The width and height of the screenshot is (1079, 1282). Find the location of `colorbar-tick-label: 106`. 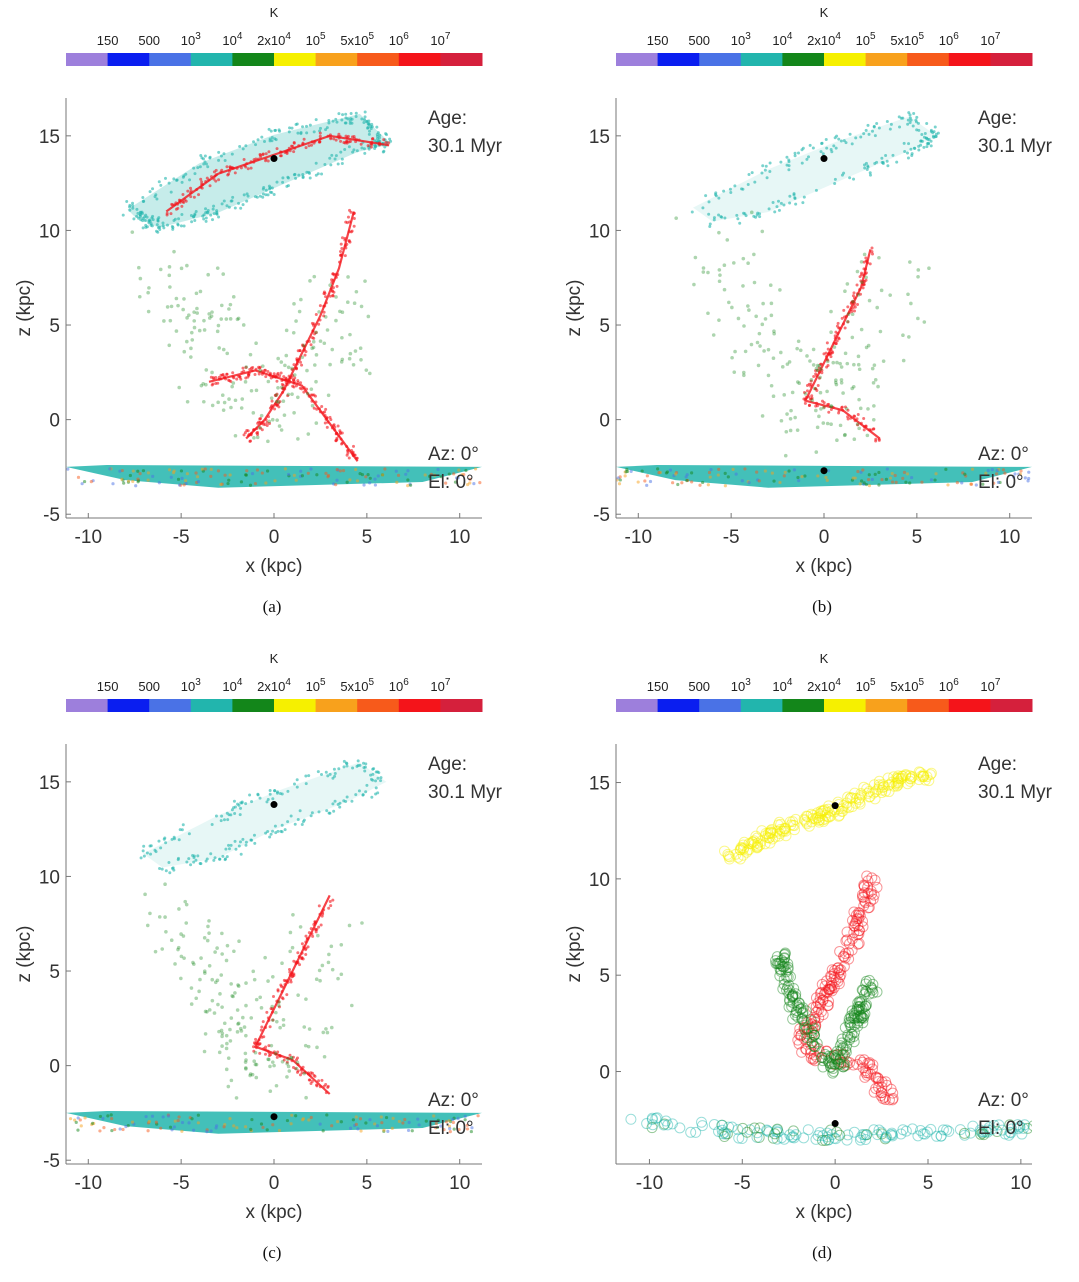

colorbar-tick-label: 106 is located at coordinates (399, 685).